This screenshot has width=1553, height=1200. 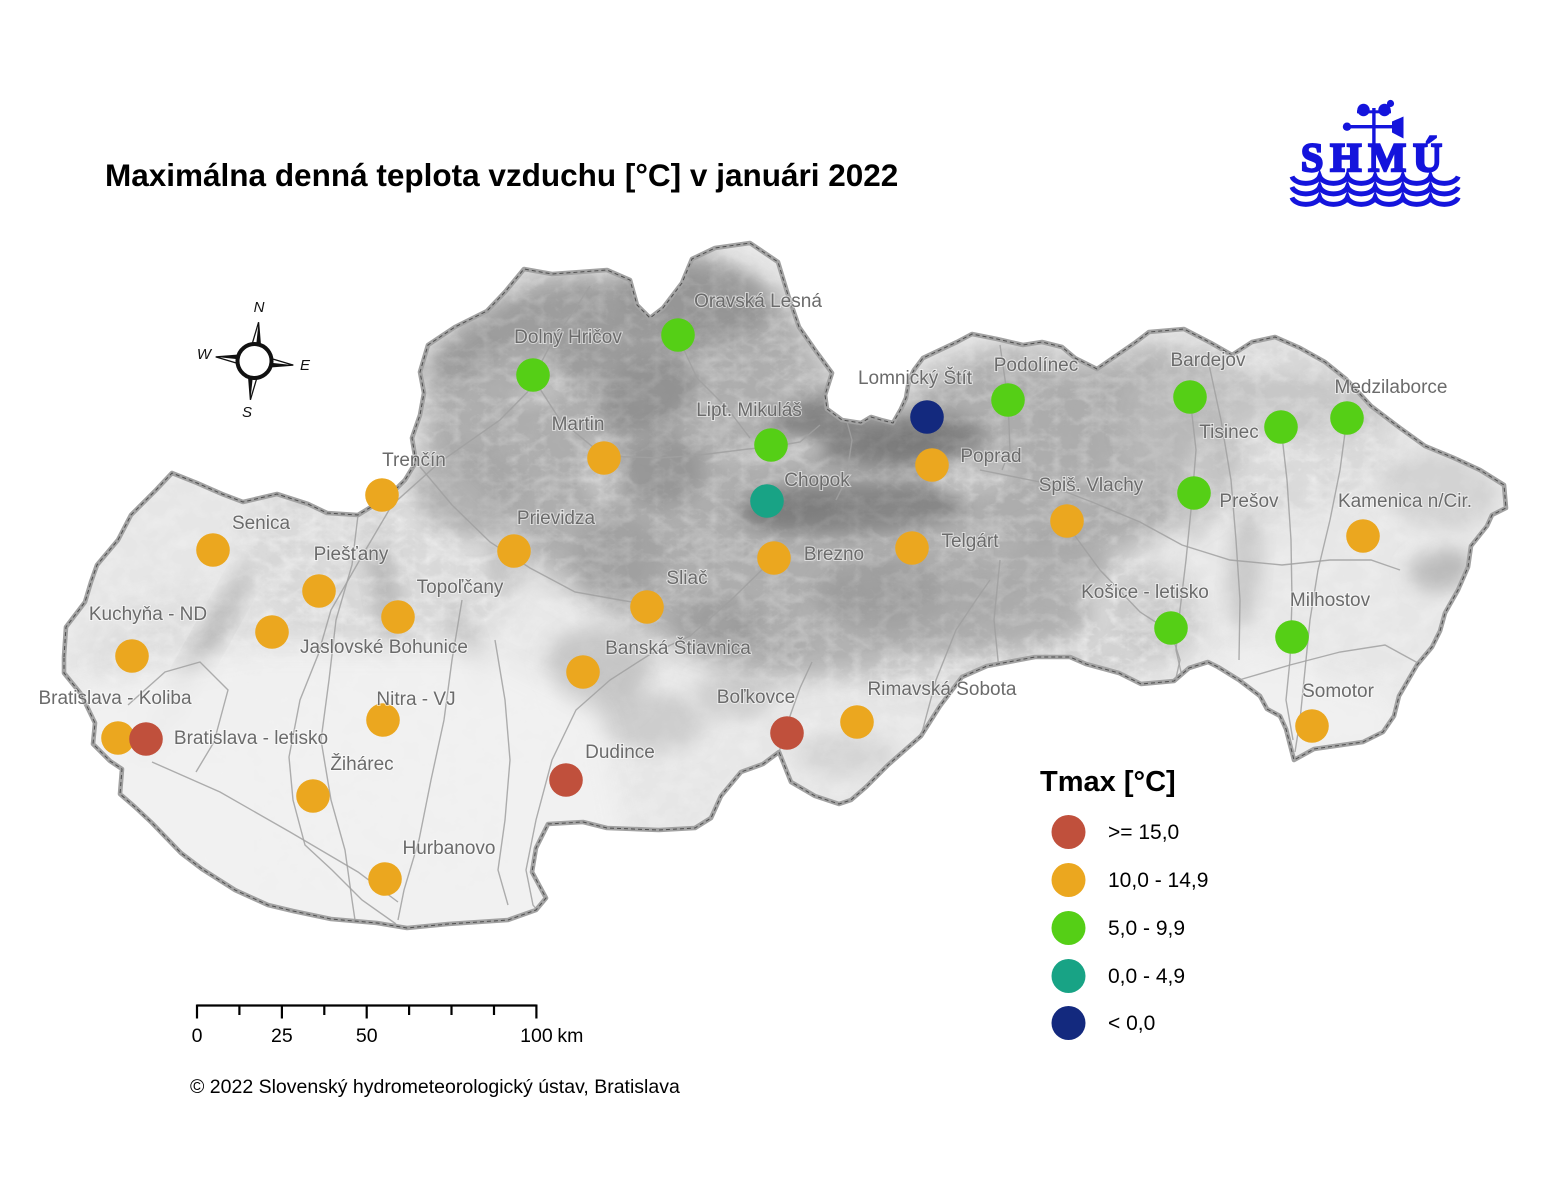 I want to click on svg-text: Prievidza, so click(x=556, y=518).